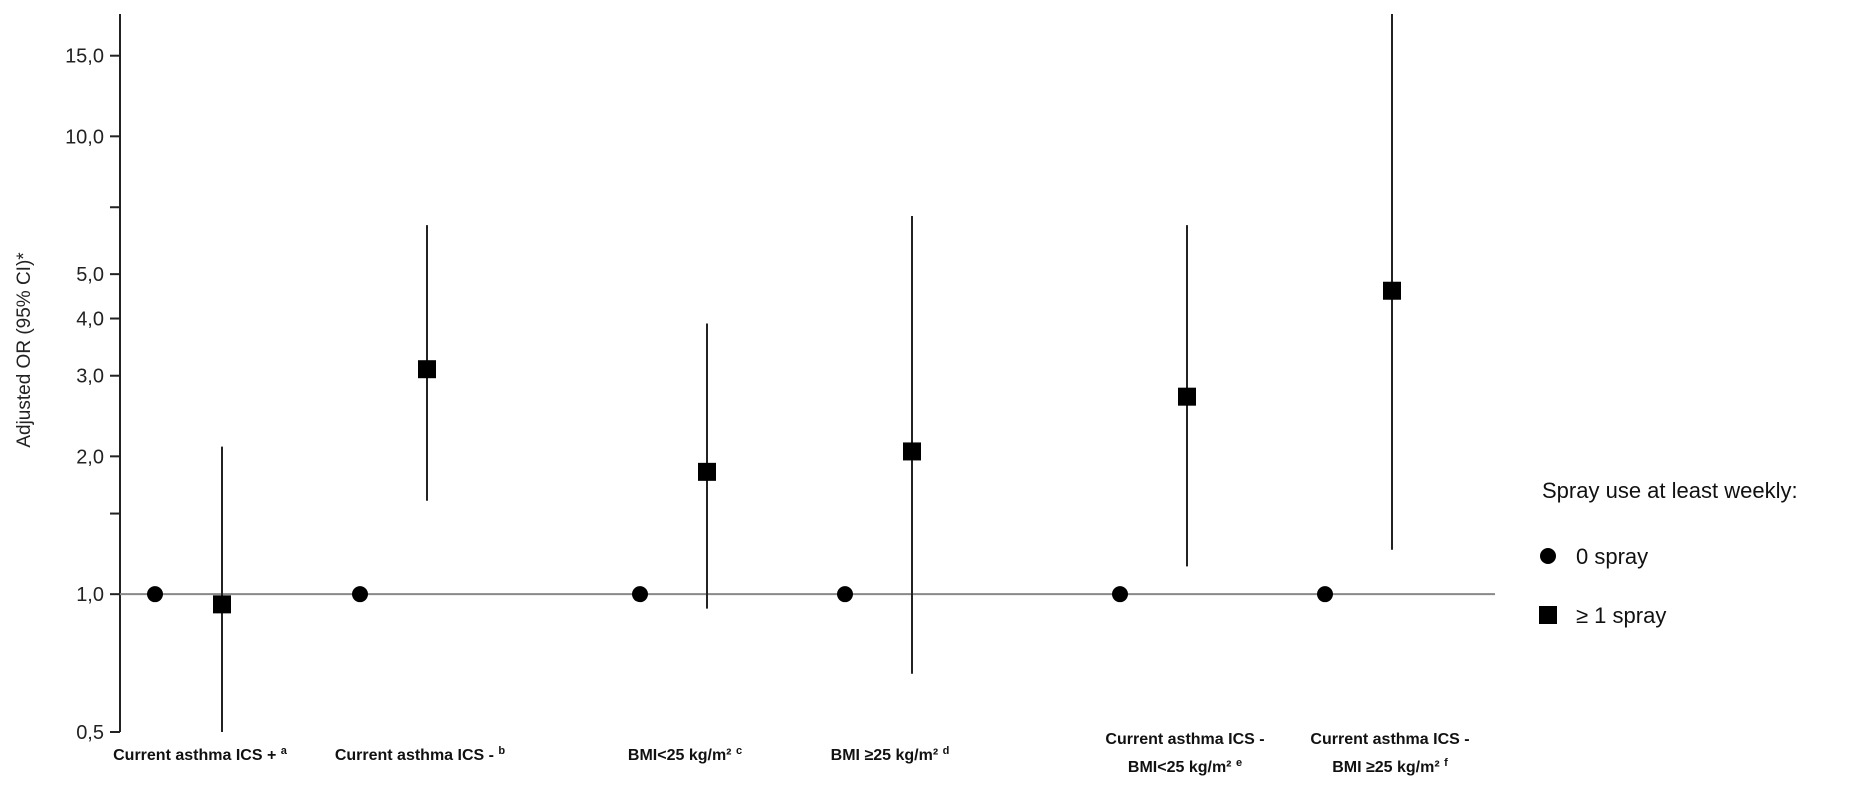 The width and height of the screenshot is (1868, 788). Describe the element at coordinates (200, 754) in the screenshot. I see `category-label: Current asthma ICS + a` at that location.